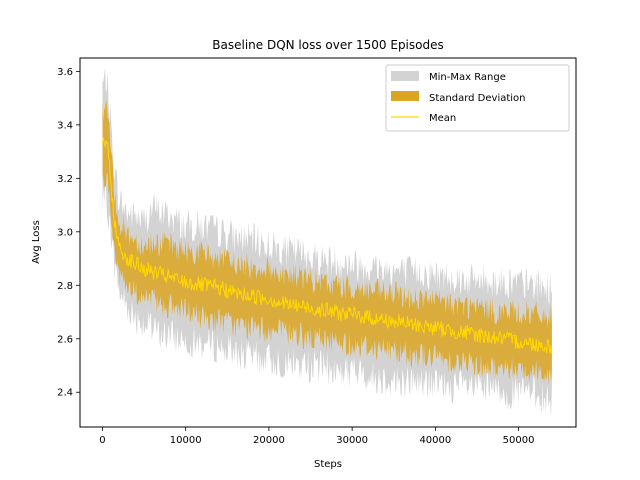  Describe the element at coordinates (327, 45) in the screenshot. I see `chart-title: Baseline DQN loss over 1500 Episodes` at that location.